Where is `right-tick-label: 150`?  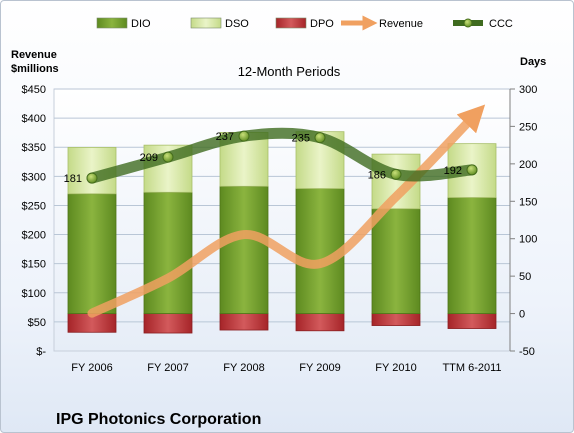 right-tick-label: 150 is located at coordinates (528, 202).